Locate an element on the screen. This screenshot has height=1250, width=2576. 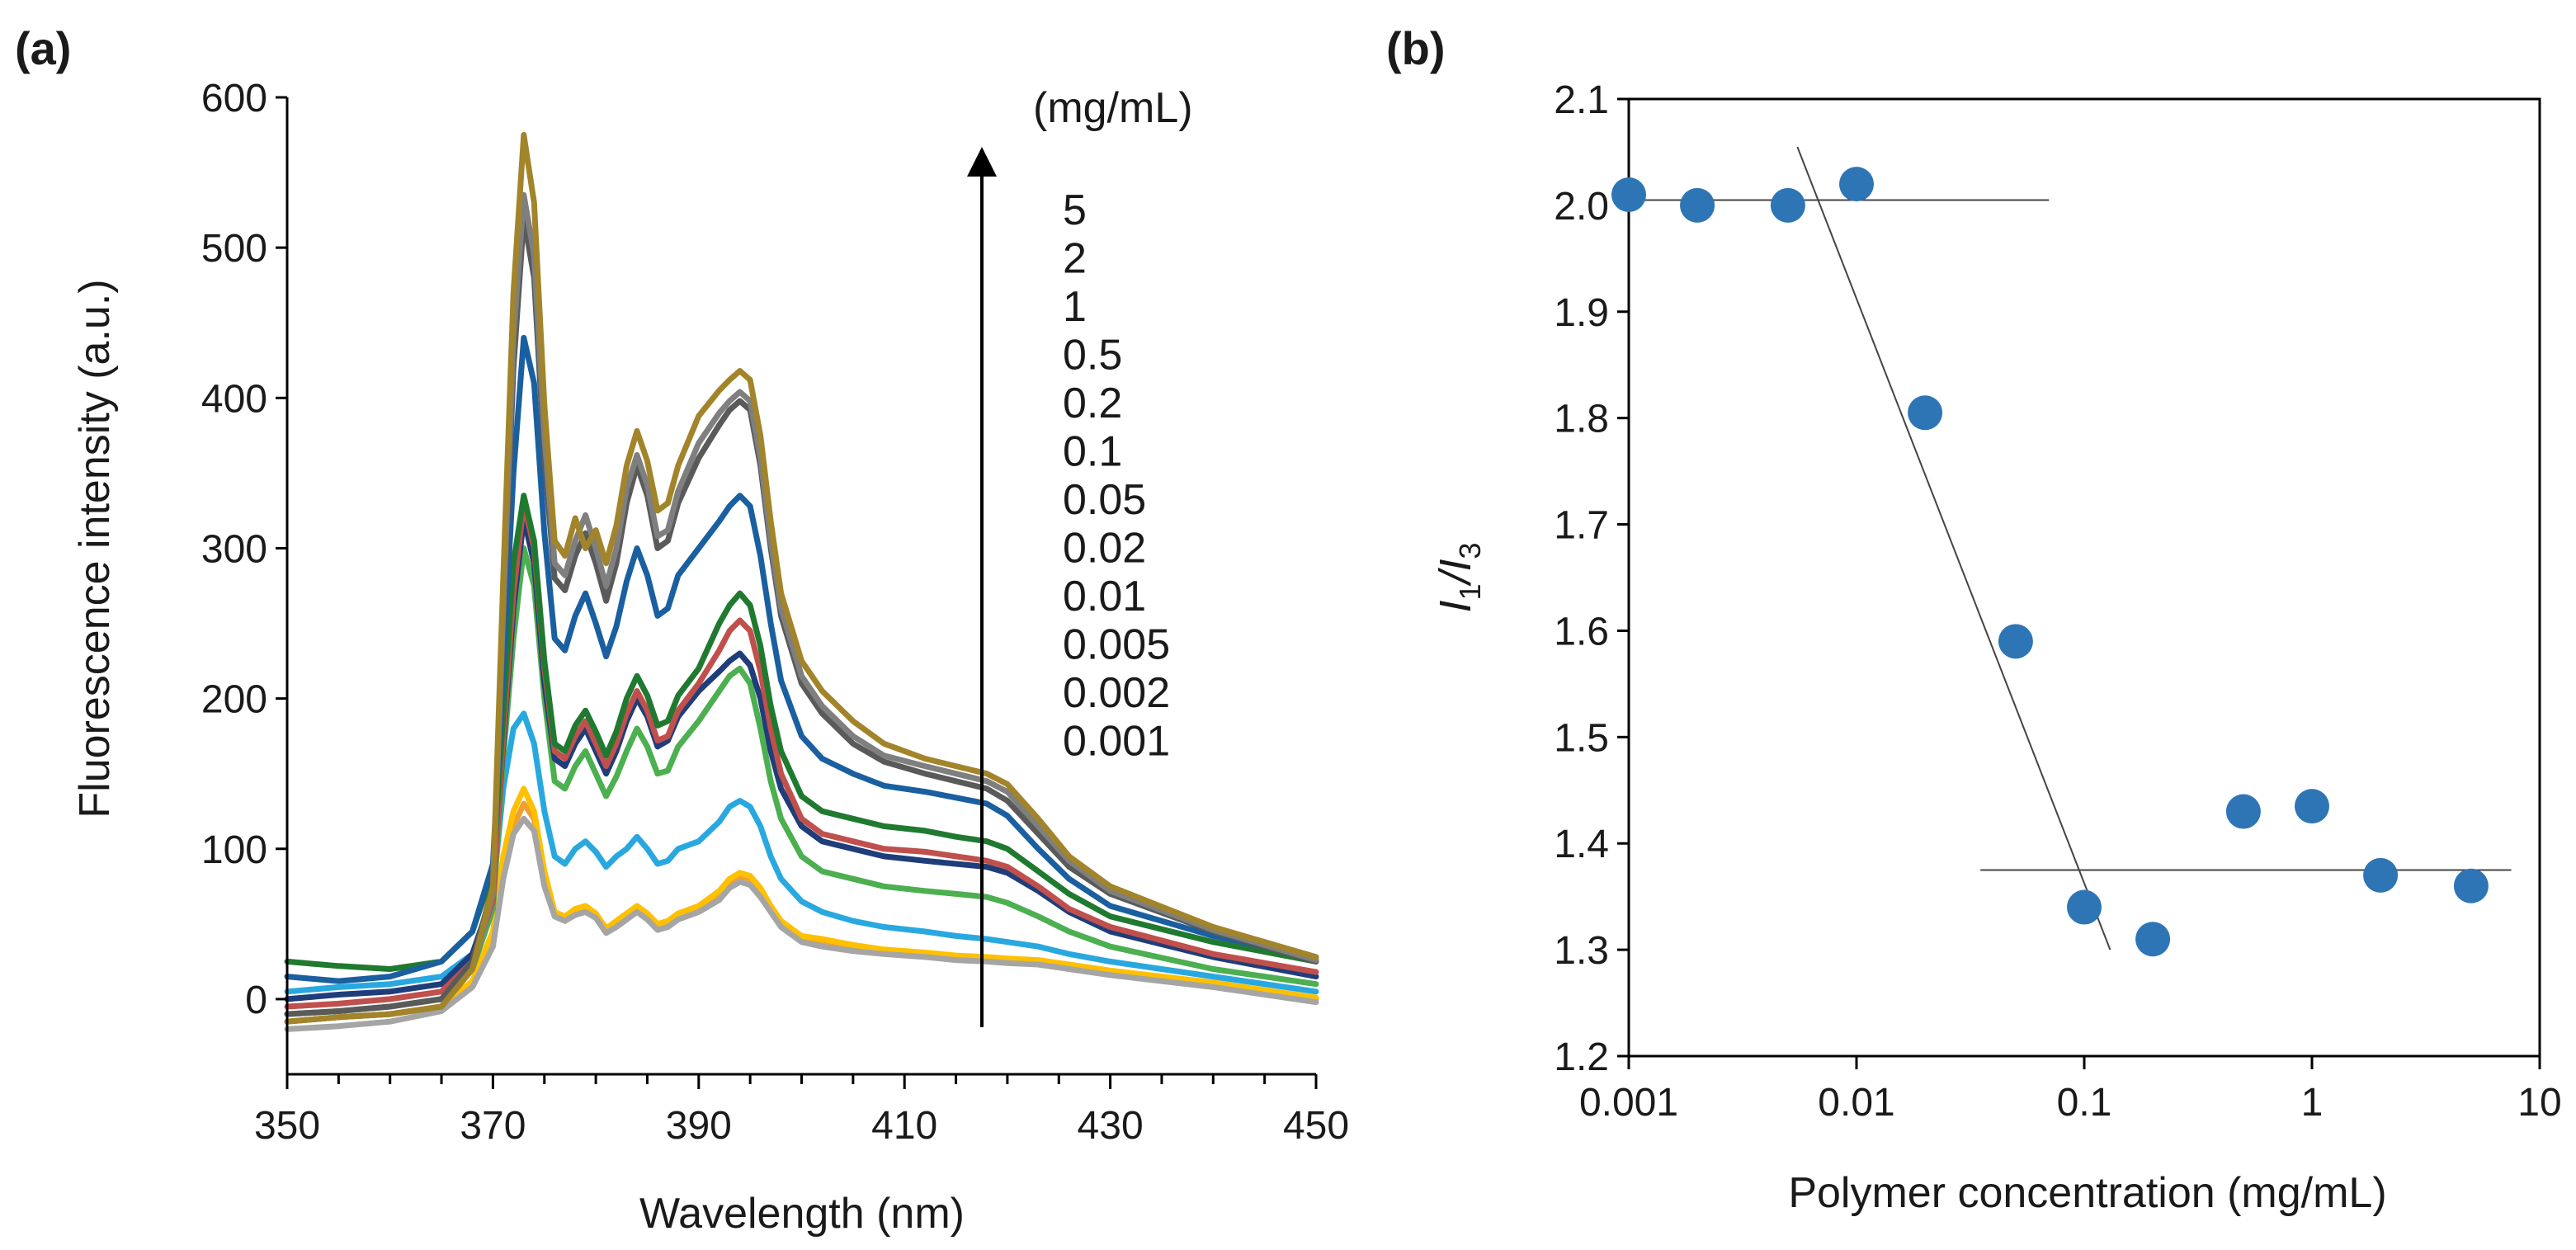
legend-title: (mg/mL) is located at coordinates (1113, 108).